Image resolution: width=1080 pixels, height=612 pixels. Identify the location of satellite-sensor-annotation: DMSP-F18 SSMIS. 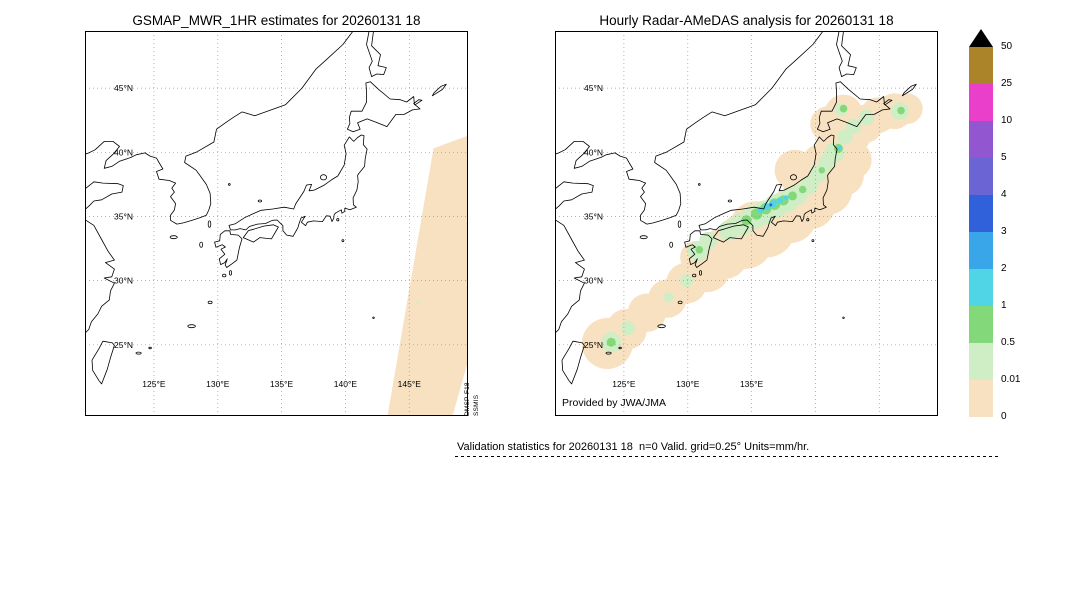
(478, 384).